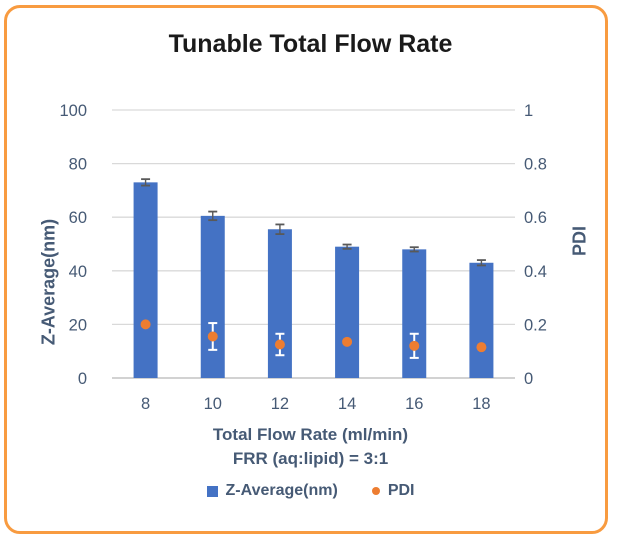 The width and height of the screenshot is (621, 542). I want to click on x-tick-label: 10, so click(213, 404).